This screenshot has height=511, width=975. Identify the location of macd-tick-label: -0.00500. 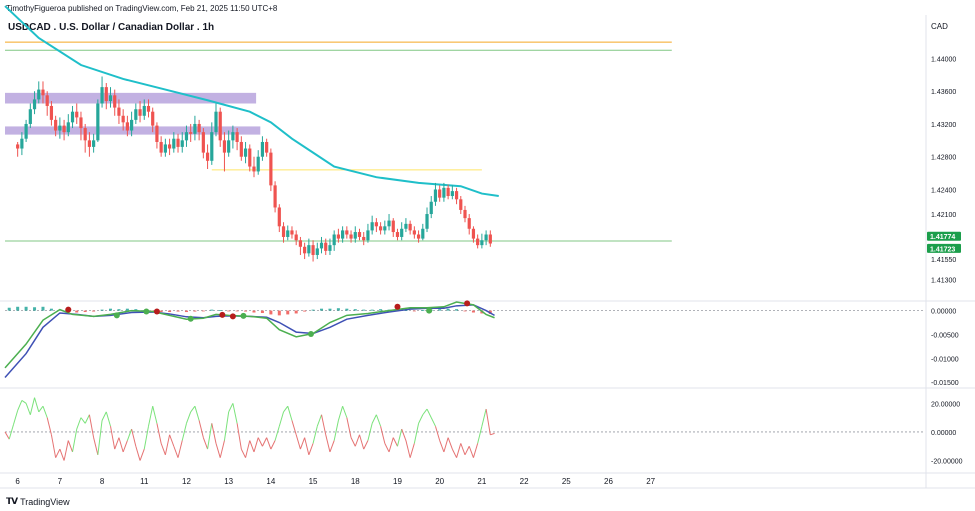
(945, 335).